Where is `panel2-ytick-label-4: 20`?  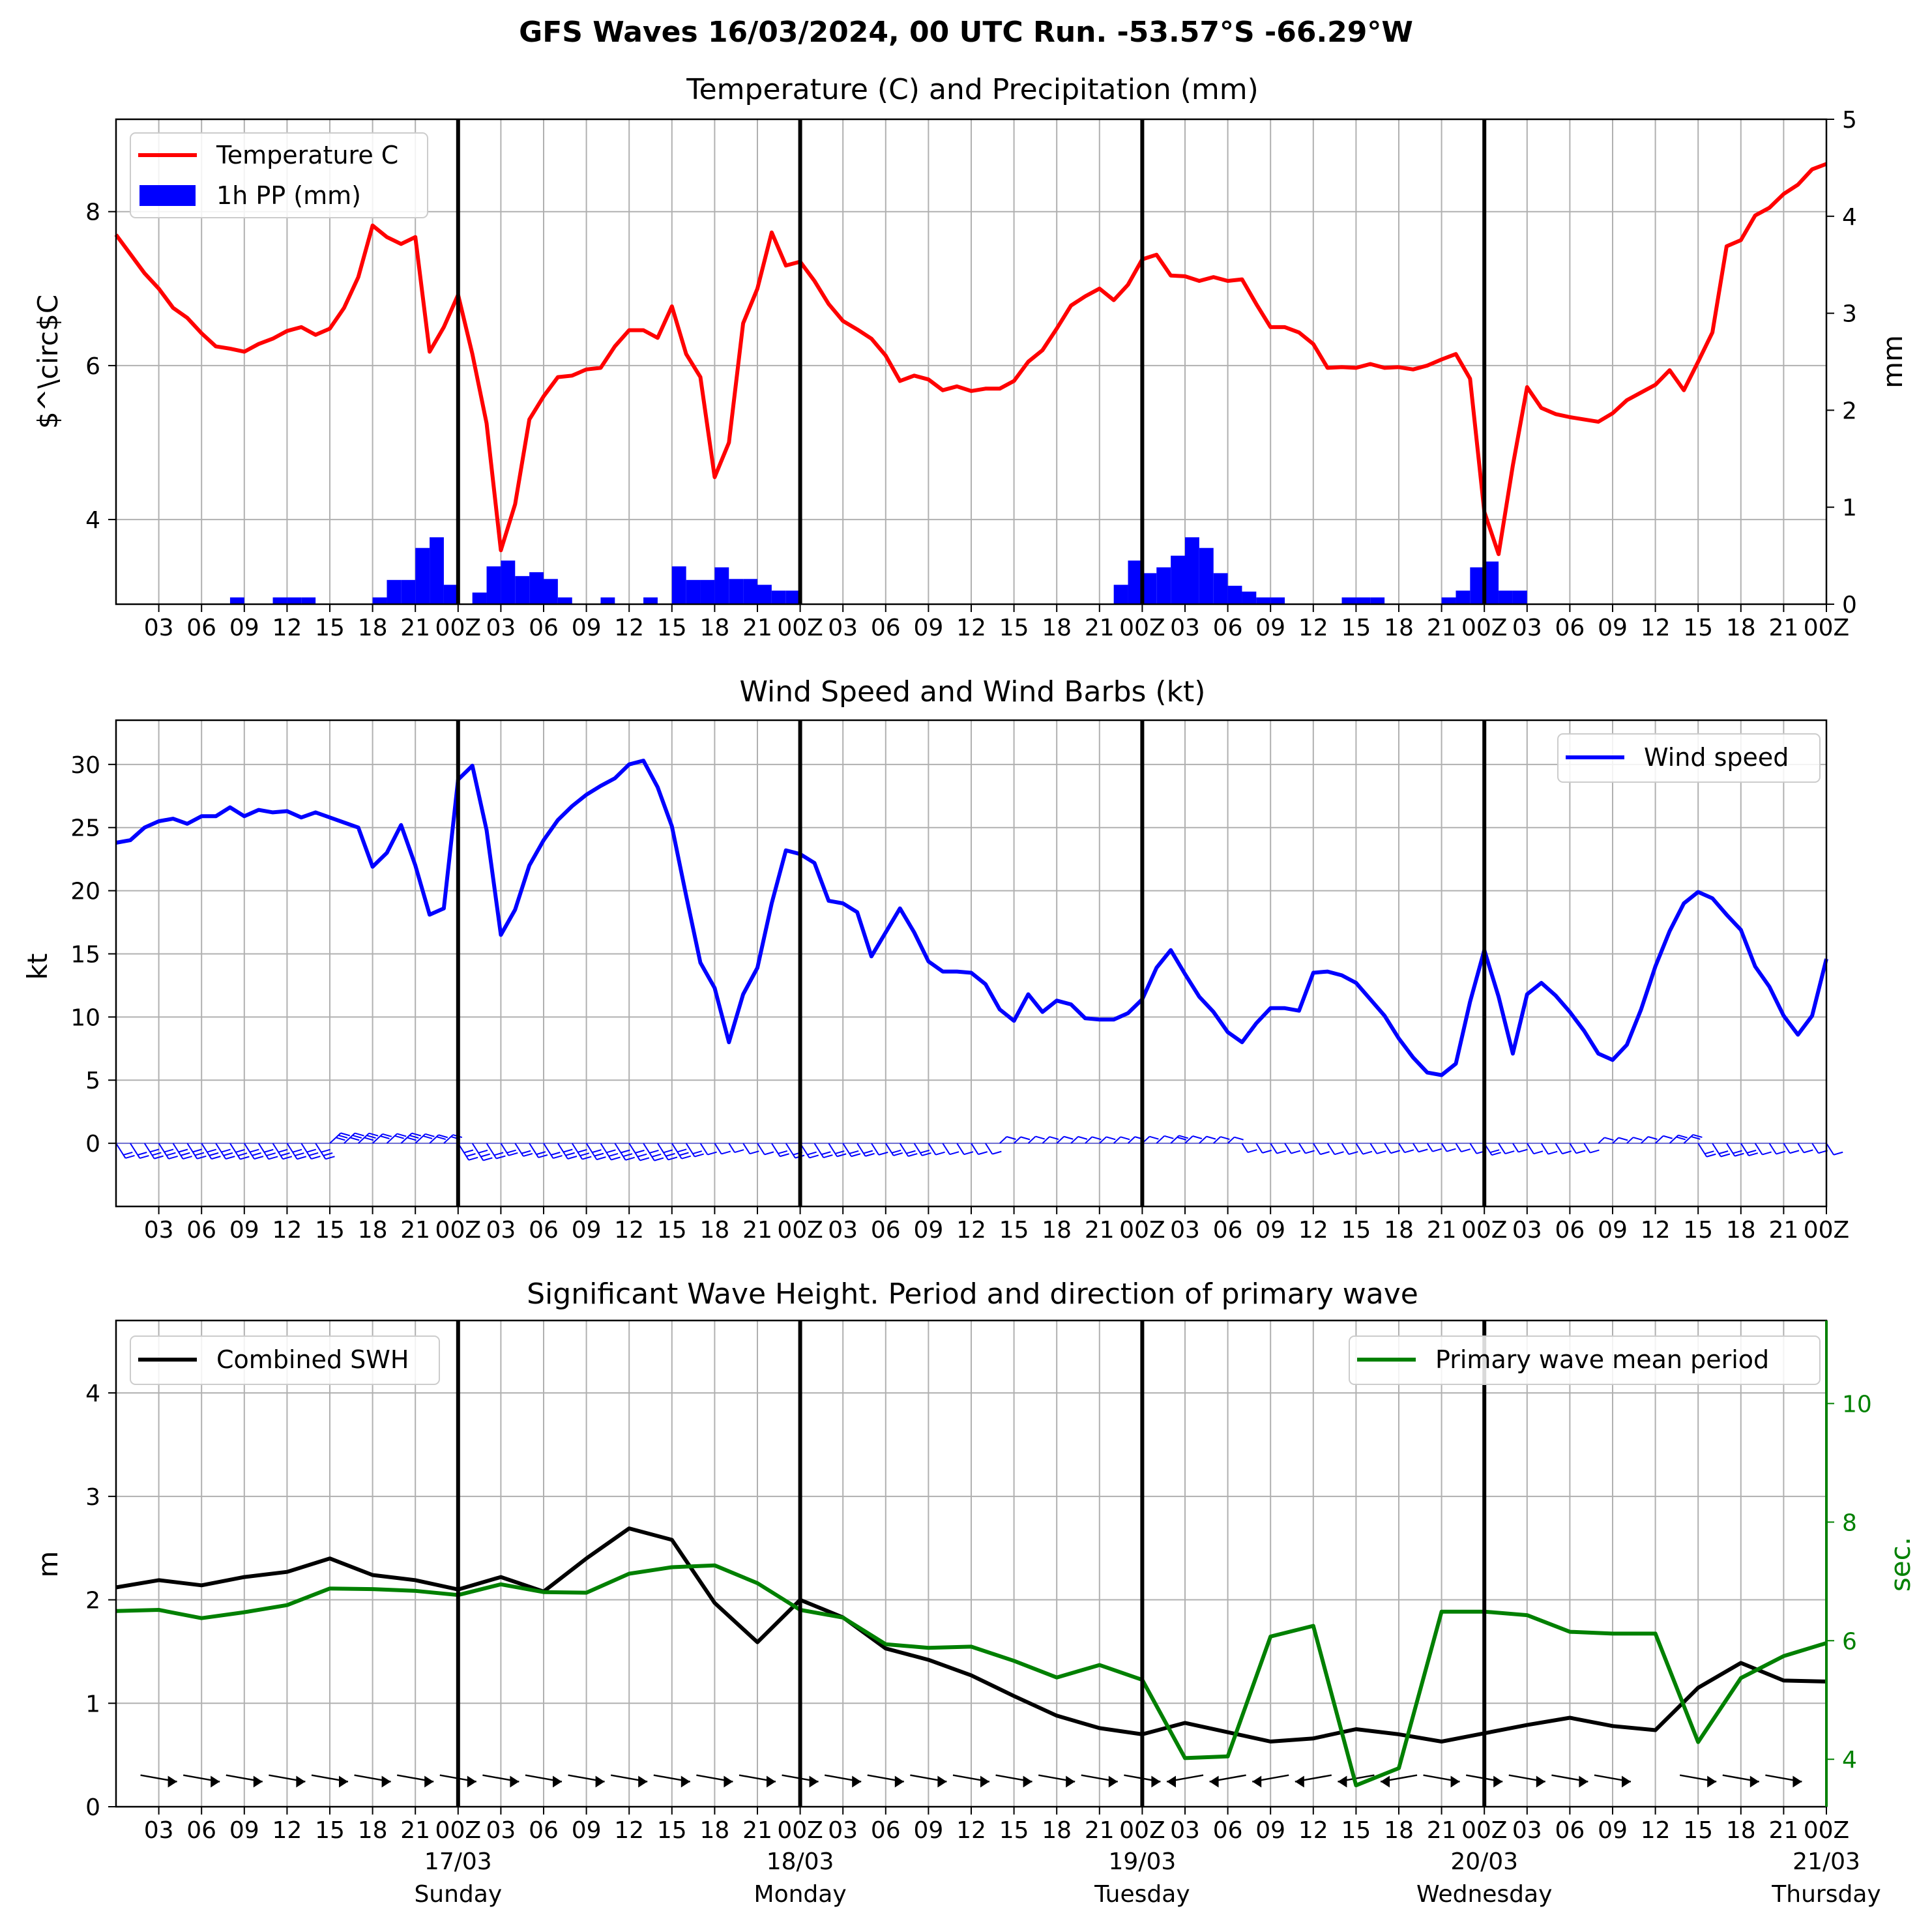 panel2-ytick-label-4: 20 is located at coordinates (85, 892).